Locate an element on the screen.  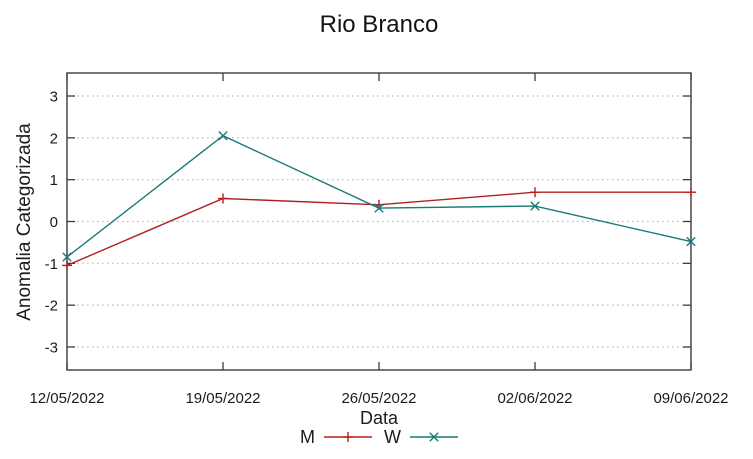
y-tick-label: 2 is located at coordinates (54, 138).